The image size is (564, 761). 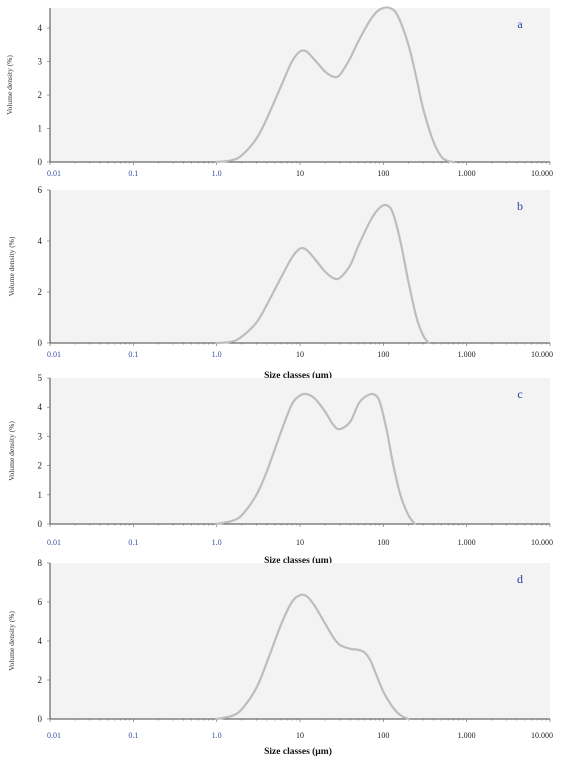 What do you see at coordinates (520, 206) in the screenshot?
I see `panel-label: b` at bounding box center [520, 206].